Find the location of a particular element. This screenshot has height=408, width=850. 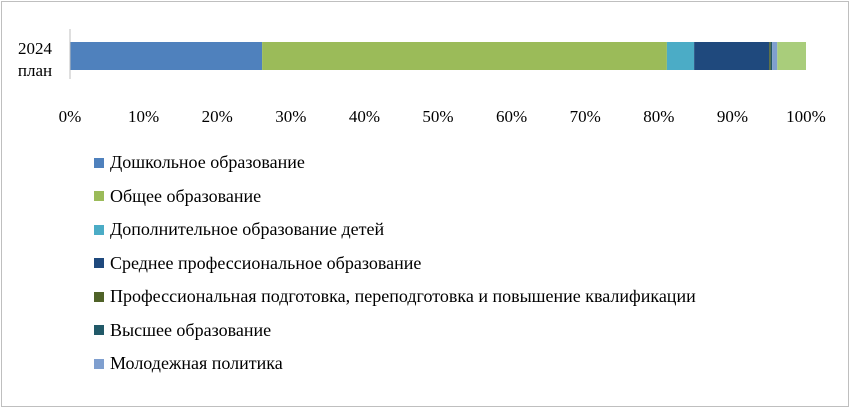

category-label-line-2: план is located at coordinates (35, 70).